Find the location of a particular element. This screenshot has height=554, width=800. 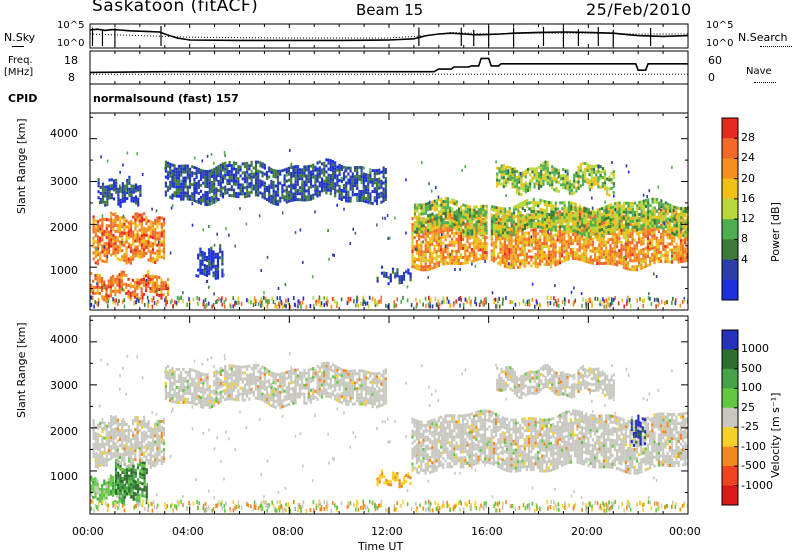

nsearch-legend-dots is located at coordinates (776, 46).